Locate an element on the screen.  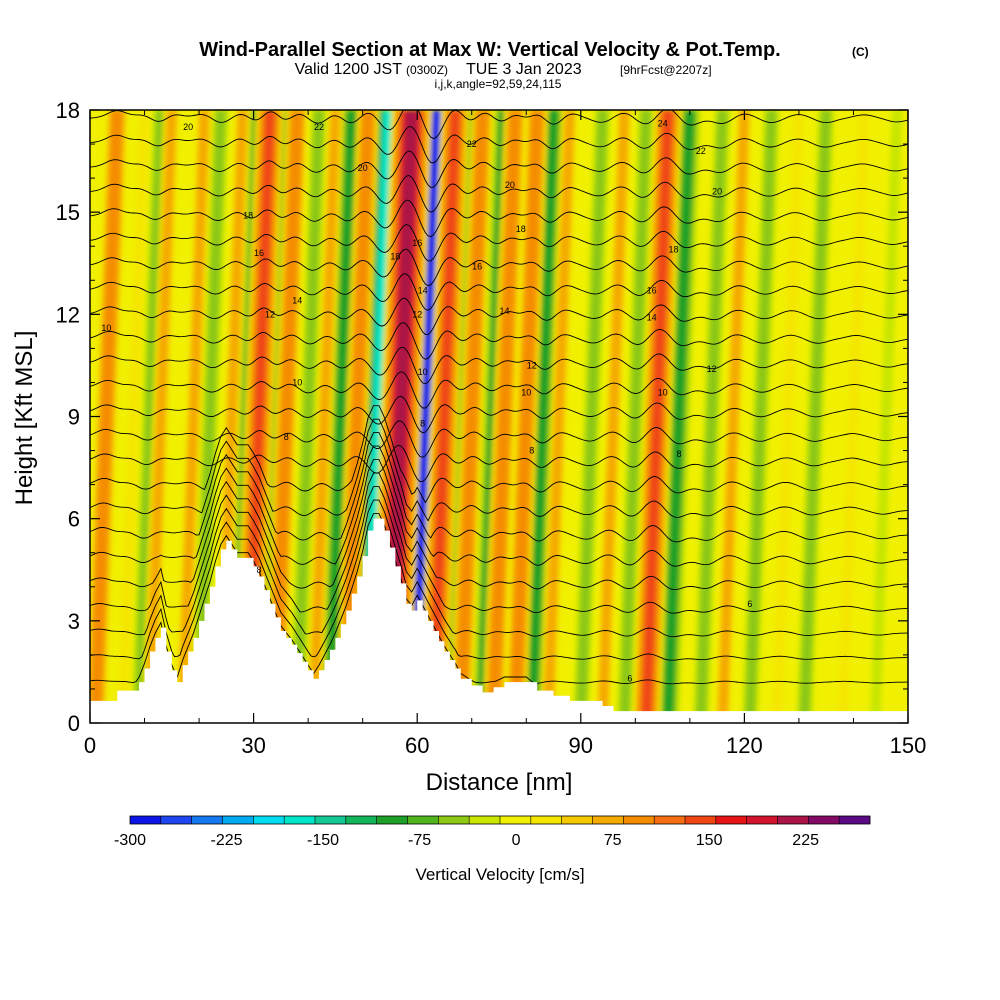
svg-text: 24 is located at coordinates (663, 124).